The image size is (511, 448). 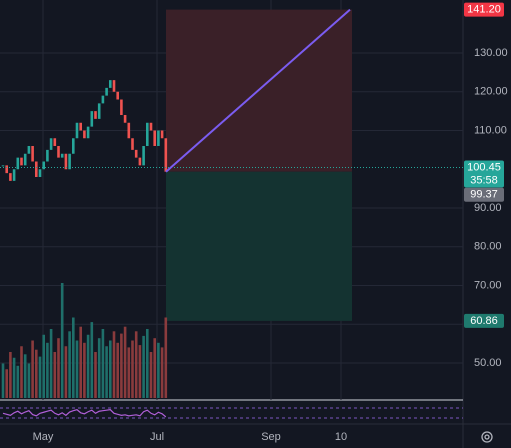 I want to click on y-tick-label: 90.00, so click(x=488, y=208).